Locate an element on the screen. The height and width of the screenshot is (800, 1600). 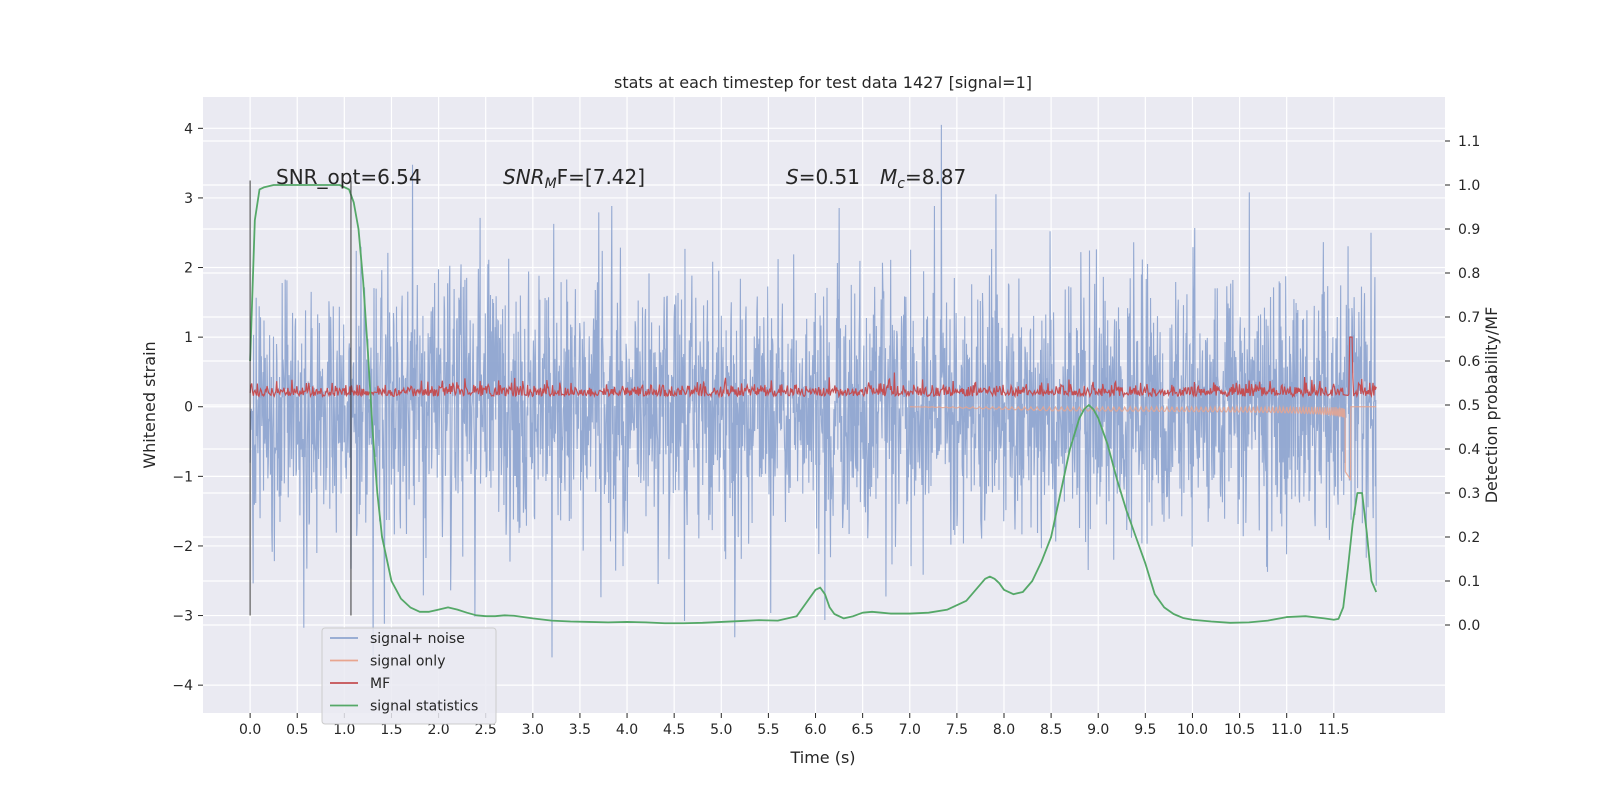
y-tick-label-right: 0.1 is located at coordinates (1469, 582).